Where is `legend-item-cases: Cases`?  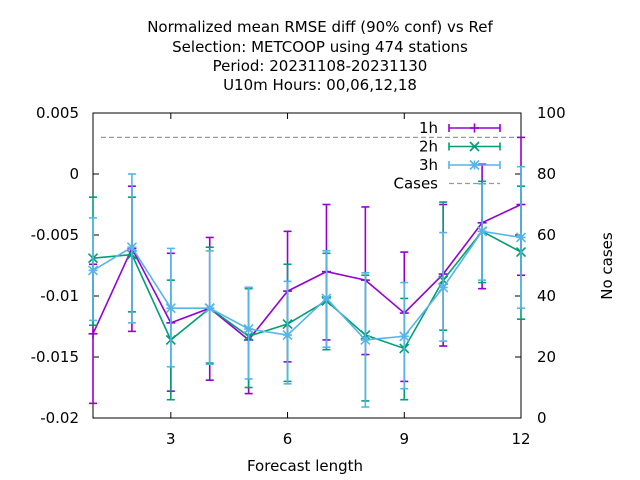 legend-item-cases: Cases is located at coordinates (446, 184).